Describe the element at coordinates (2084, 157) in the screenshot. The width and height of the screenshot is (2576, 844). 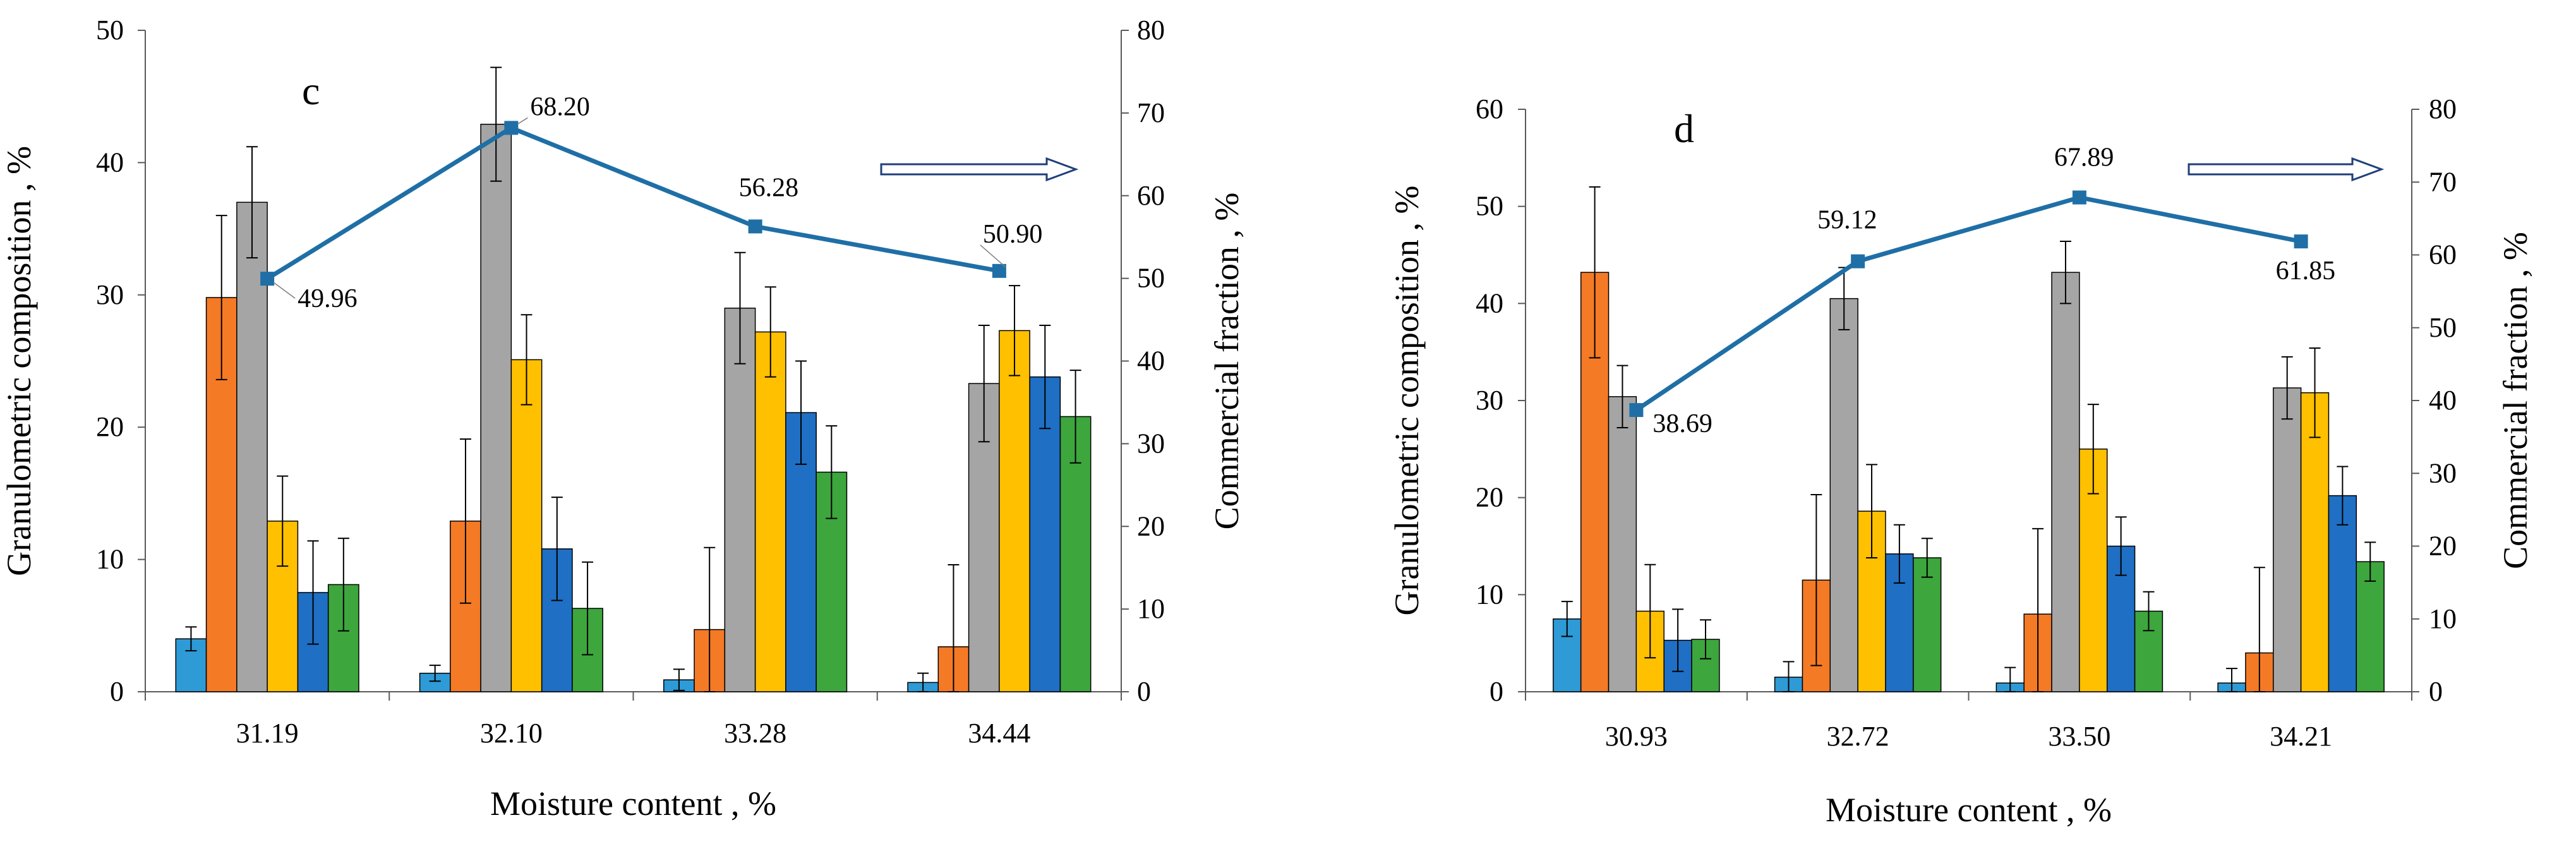
I see `line-data-label: 67.89` at that location.